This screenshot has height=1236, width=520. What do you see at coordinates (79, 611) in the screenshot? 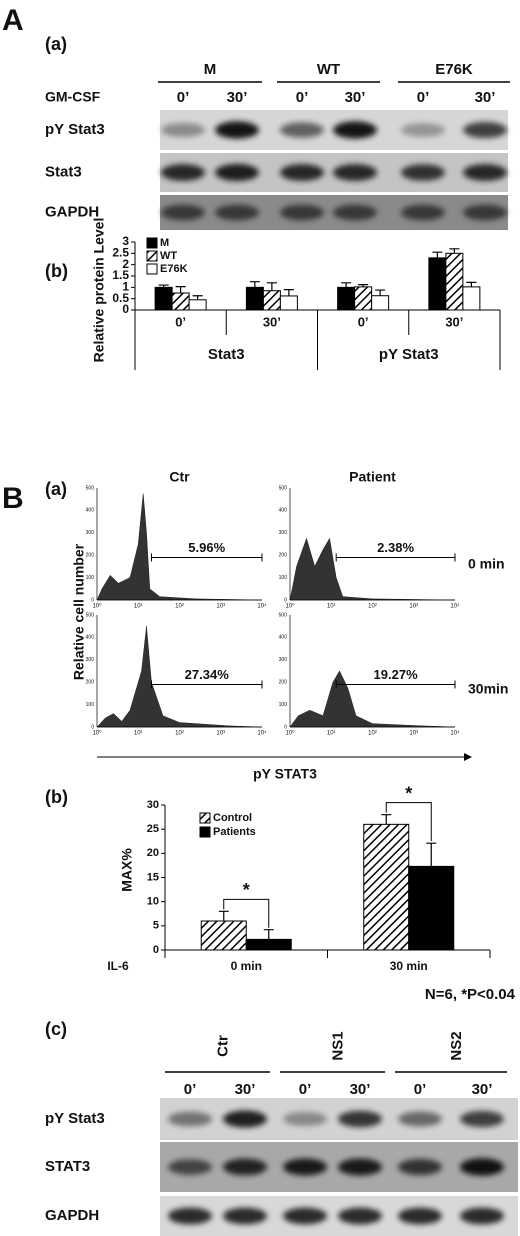
I see `y-axis-label: Relative cell number` at bounding box center [79, 611].